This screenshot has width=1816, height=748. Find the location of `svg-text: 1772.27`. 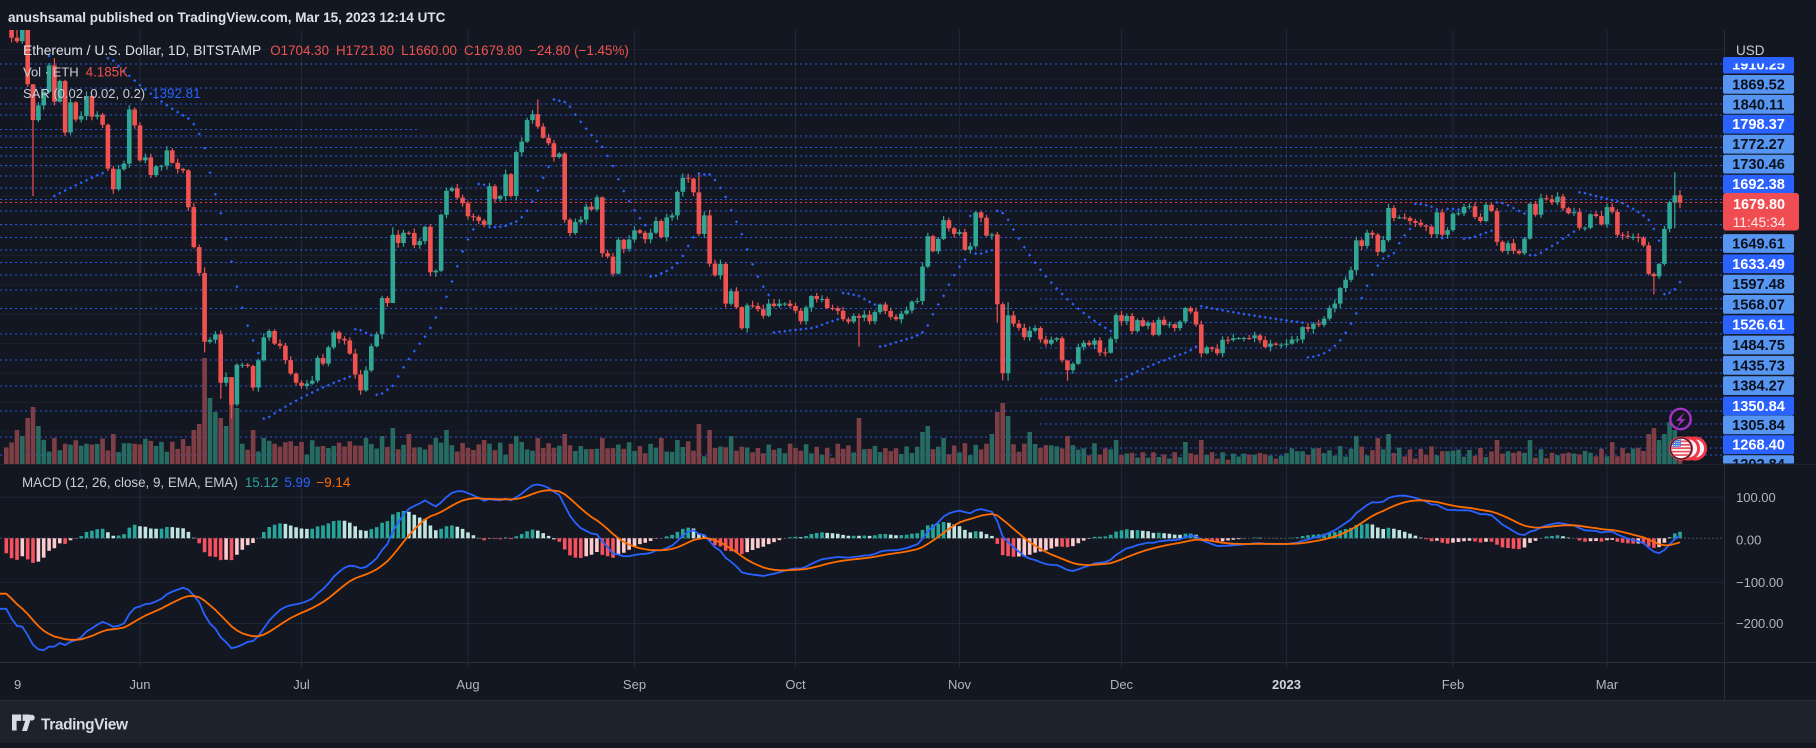

svg-text: 1772.27 is located at coordinates (1758, 145).